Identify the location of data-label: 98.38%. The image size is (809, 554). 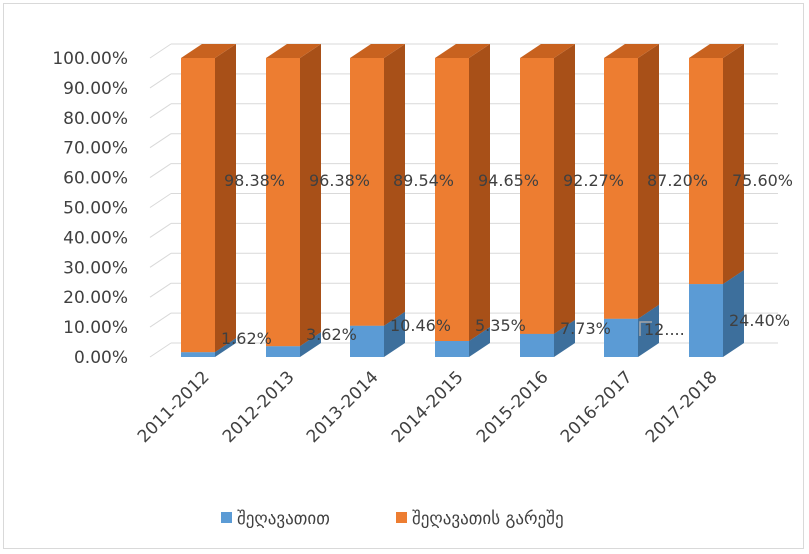
(254, 180).